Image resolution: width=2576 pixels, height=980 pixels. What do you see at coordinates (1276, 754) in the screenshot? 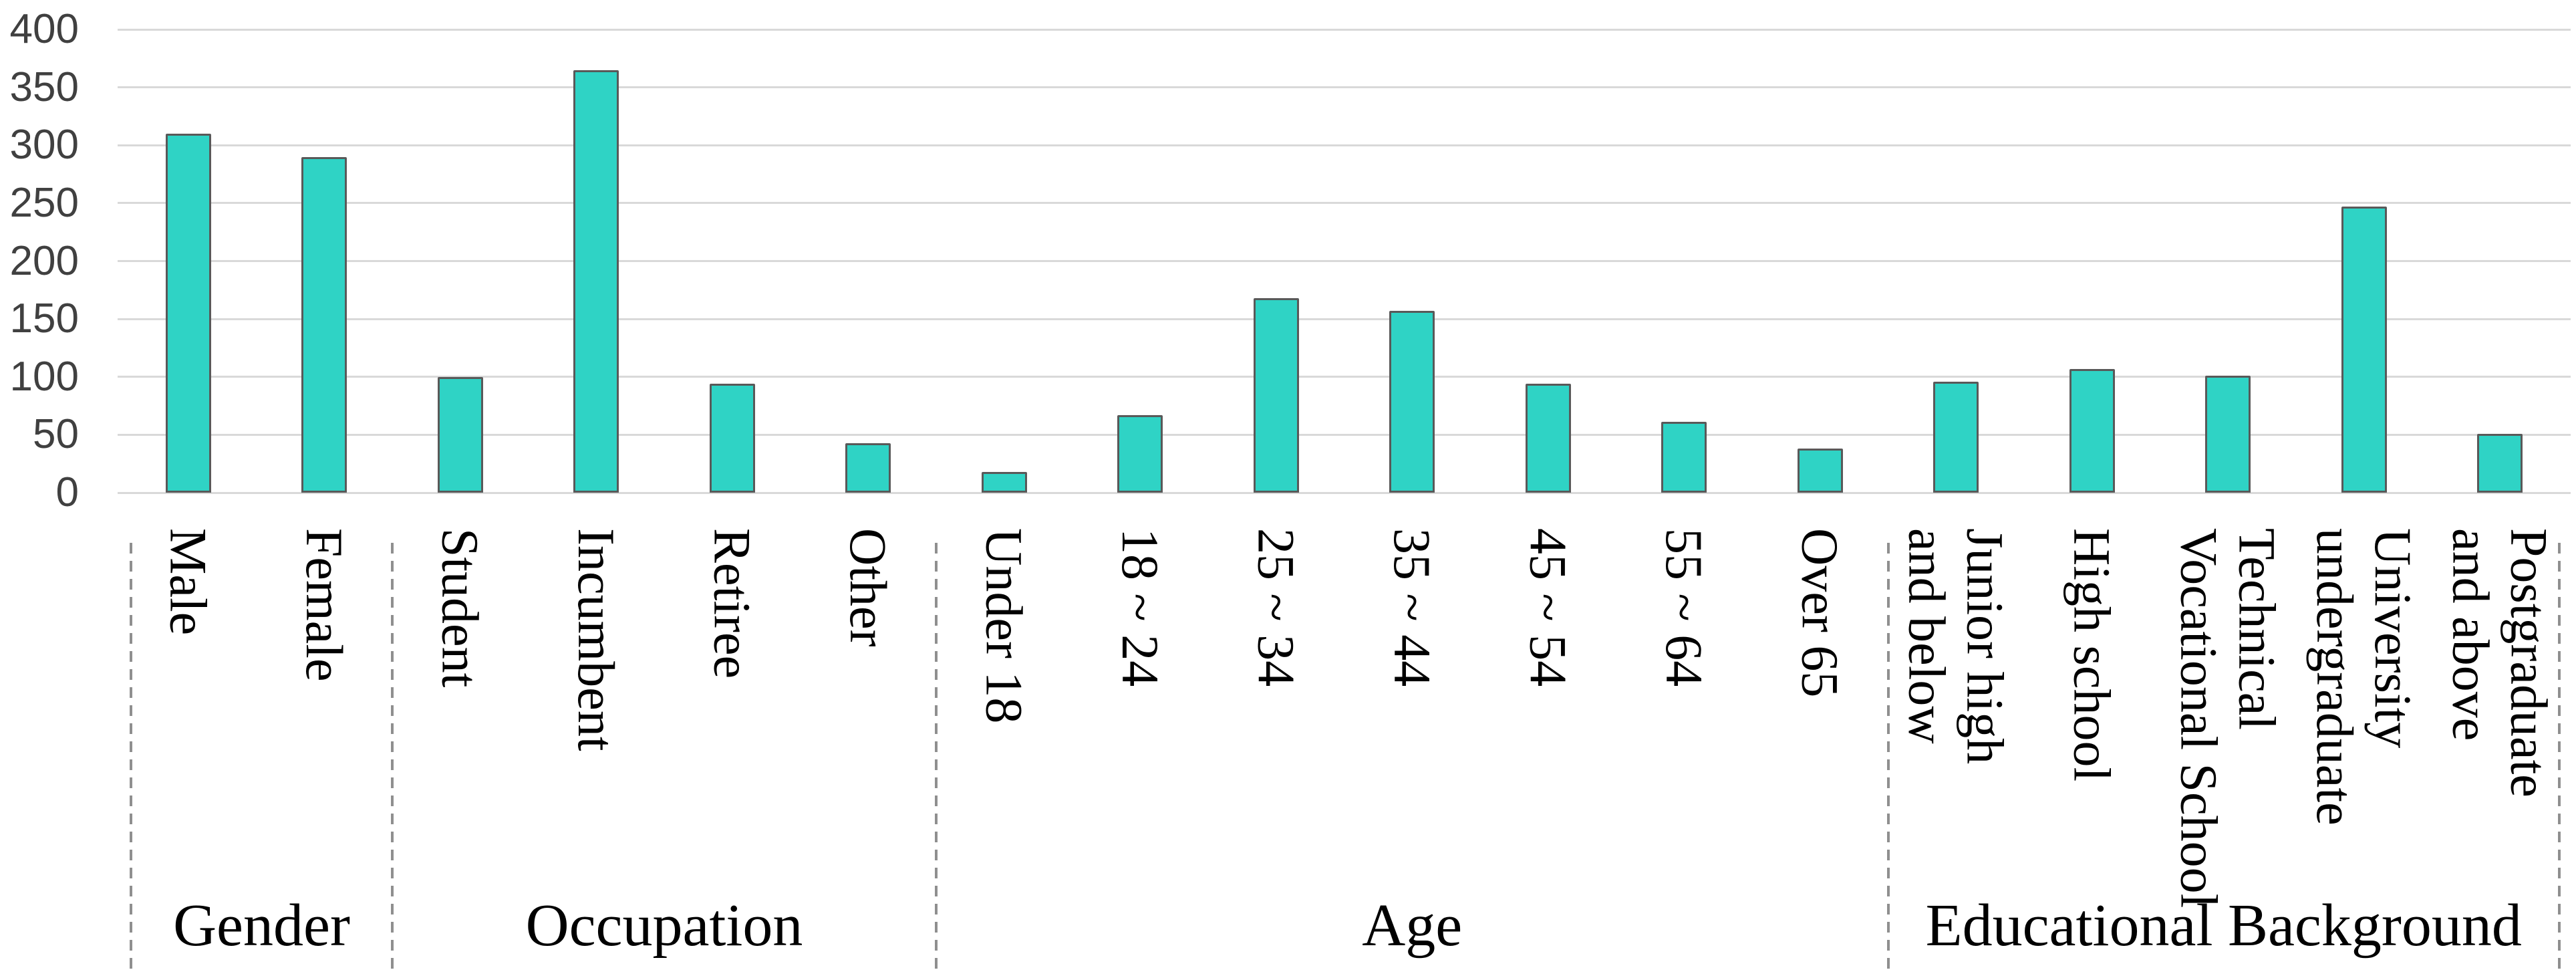
I see `x-category-cell: 25 ~ 34` at bounding box center [1276, 754].